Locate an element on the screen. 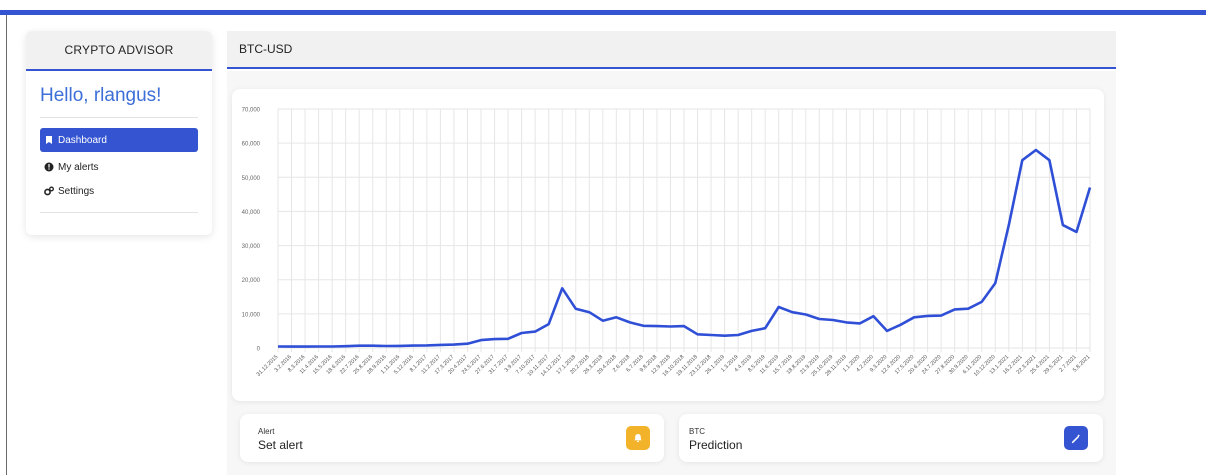  y-tick-label: 50,000 is located at coordinates (251, 179).